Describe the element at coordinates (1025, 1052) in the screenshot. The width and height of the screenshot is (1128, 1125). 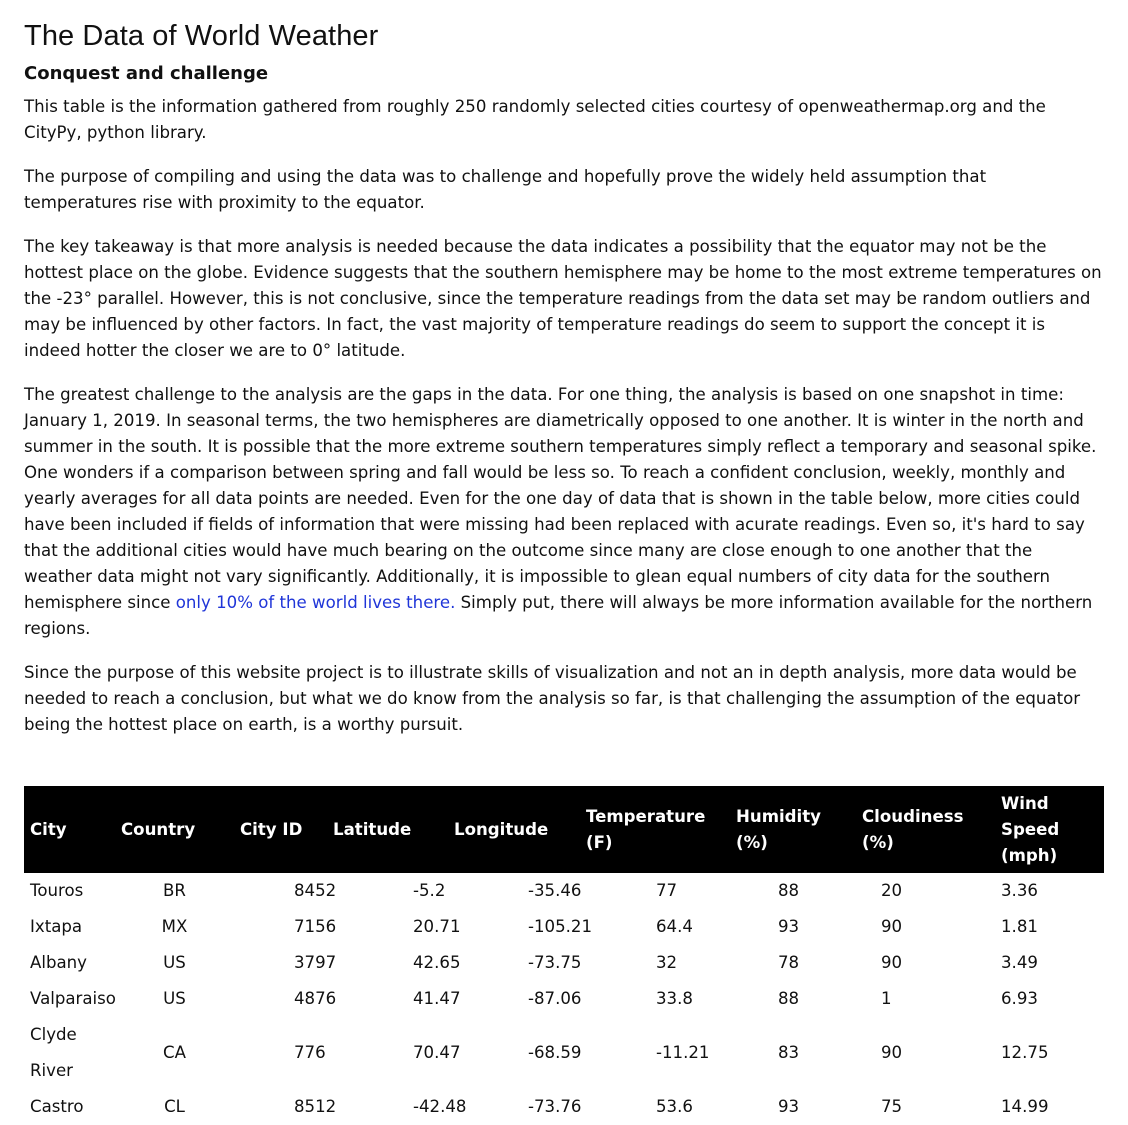
I see `cell-wind-speed: 12.75` at that location.